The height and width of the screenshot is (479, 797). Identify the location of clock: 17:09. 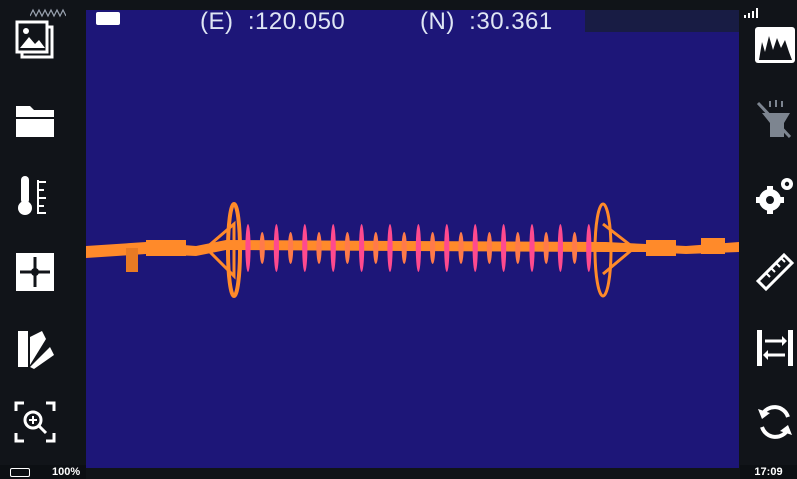
(768, 472).